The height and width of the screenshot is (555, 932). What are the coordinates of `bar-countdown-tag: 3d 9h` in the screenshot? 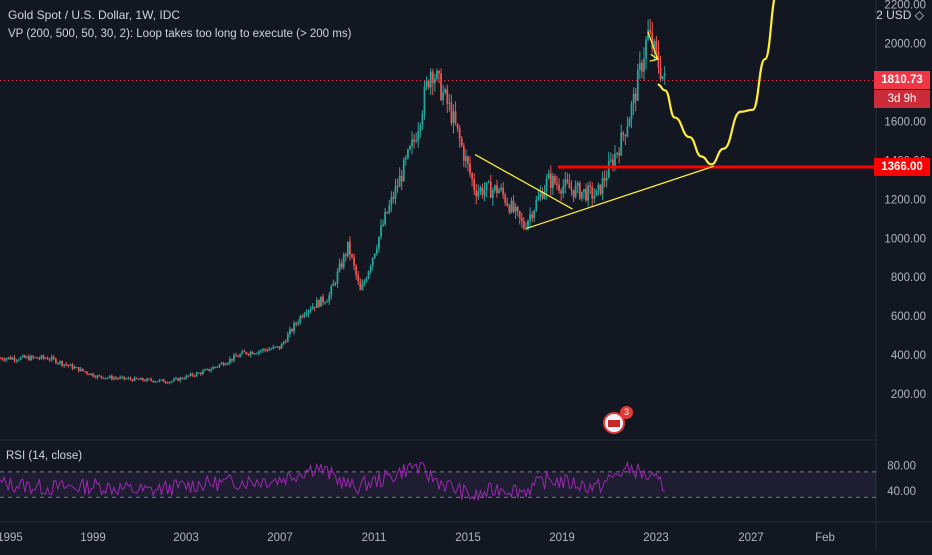 It's located at (902, 99).